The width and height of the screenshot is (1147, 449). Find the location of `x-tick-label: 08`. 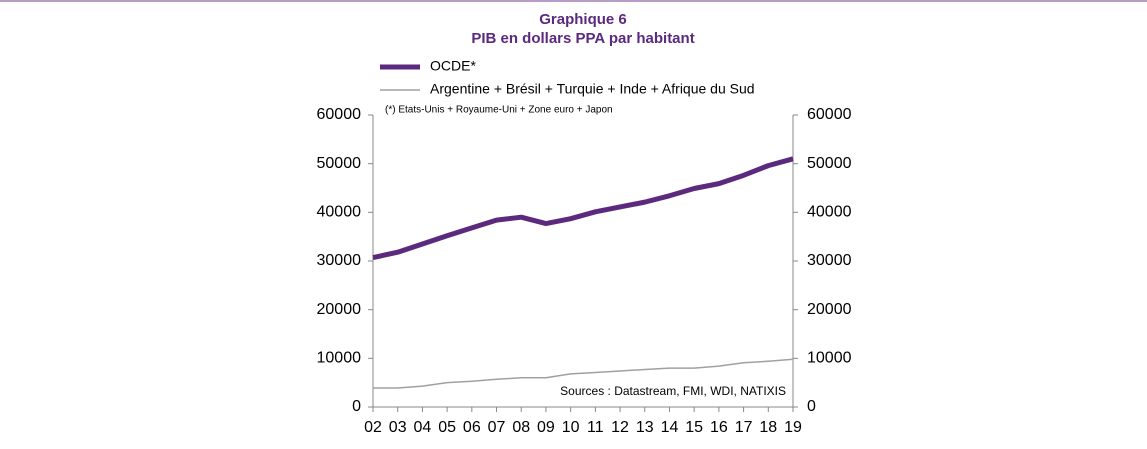

x-tick-label: 08 is located at coordinates (521, 427).